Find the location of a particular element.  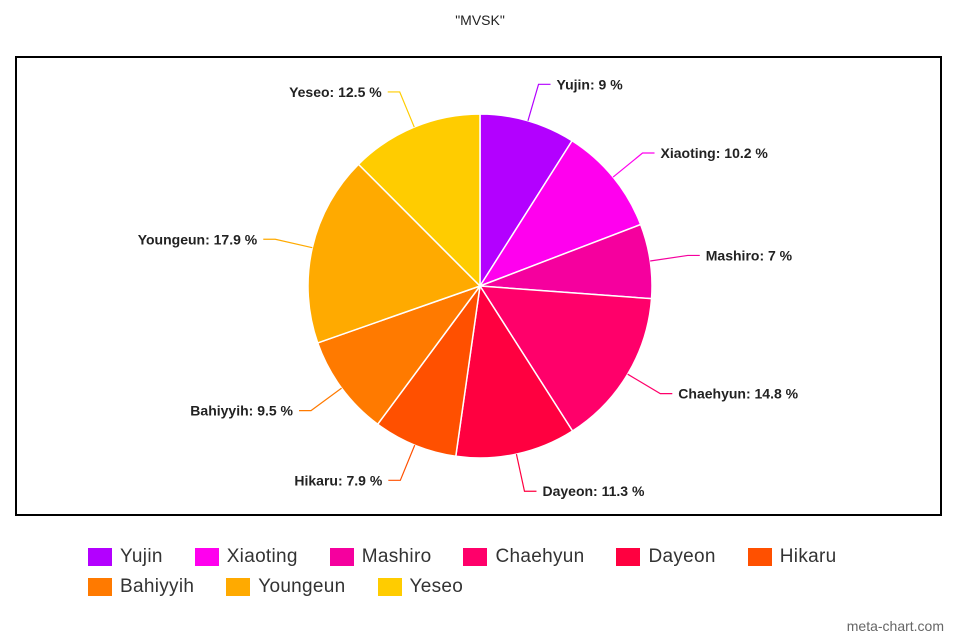

legend-label: Youngeun is located at coordinates (302, 586).